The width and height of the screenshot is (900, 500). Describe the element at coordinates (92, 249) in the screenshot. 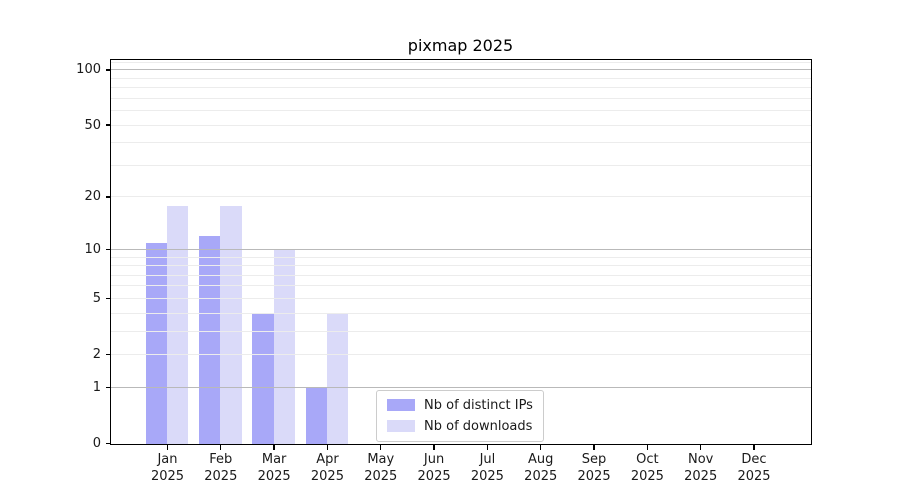

I see `y-tick-label: 10` at that location.